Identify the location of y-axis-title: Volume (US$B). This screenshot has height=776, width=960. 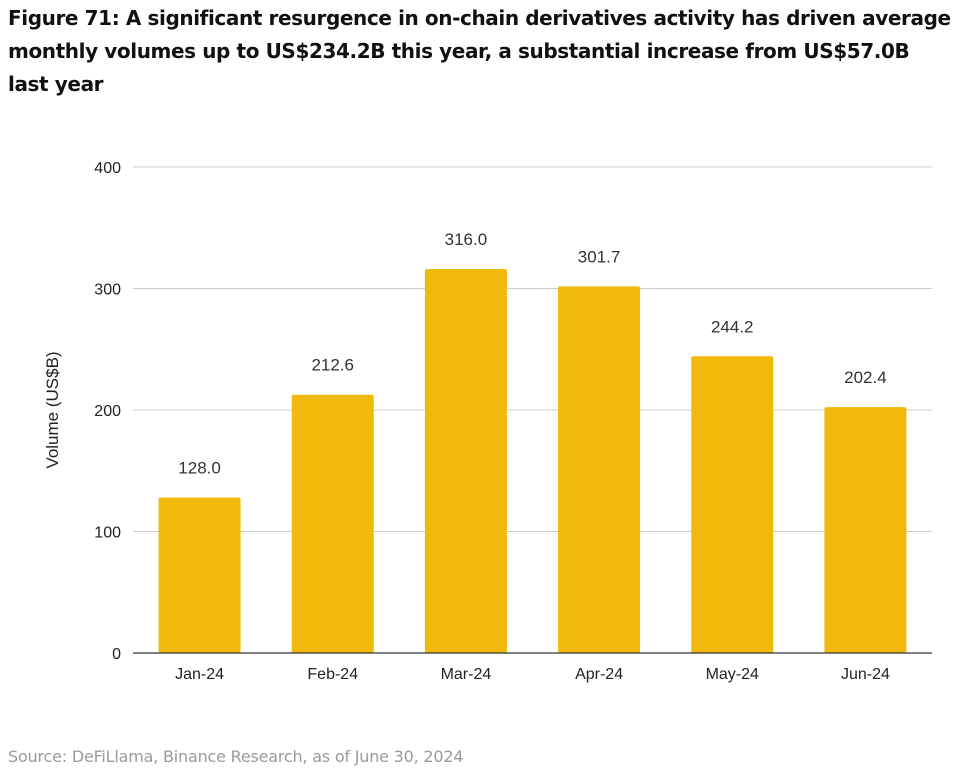
(52, 409).